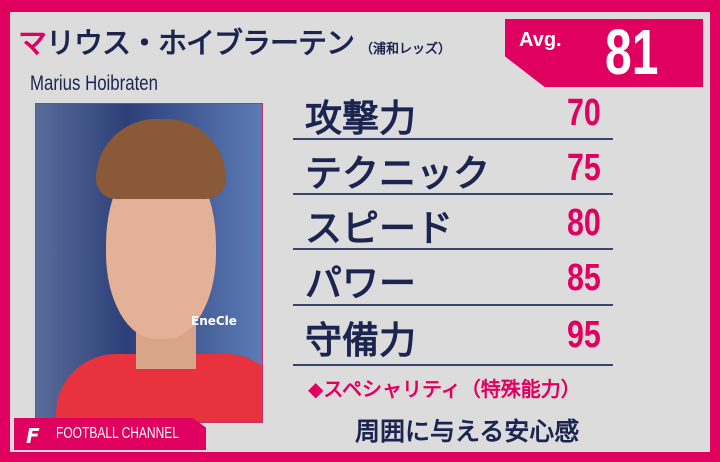  I want to click on football-channel-f-icon: F, so click(33, 436).